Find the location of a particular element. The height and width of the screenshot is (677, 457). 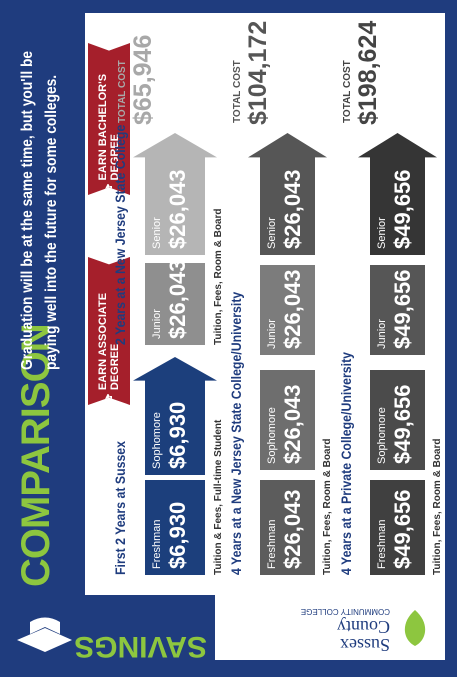

year-box: Freshman $6,930 is located at coordinates (175, 527).